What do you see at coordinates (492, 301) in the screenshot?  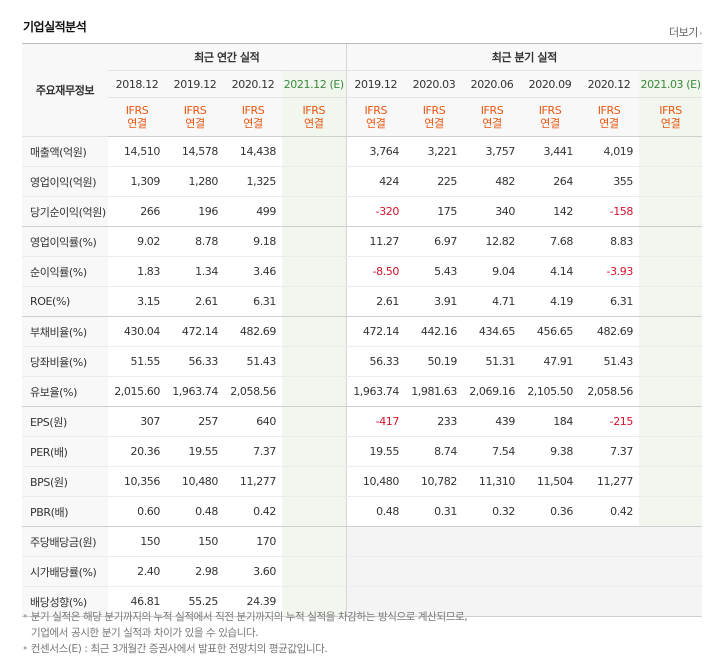 I see `table-cell: 4.71` at bounding box center [492, 301].